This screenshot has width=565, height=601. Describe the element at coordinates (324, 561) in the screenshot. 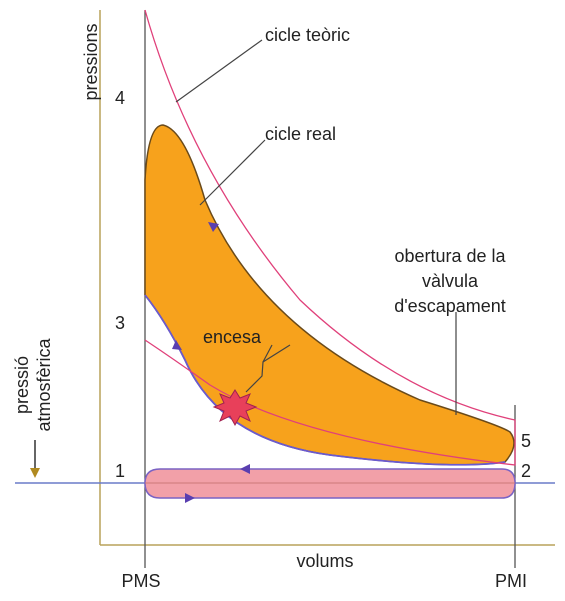

I see `x-axis-label: volums` at that location.